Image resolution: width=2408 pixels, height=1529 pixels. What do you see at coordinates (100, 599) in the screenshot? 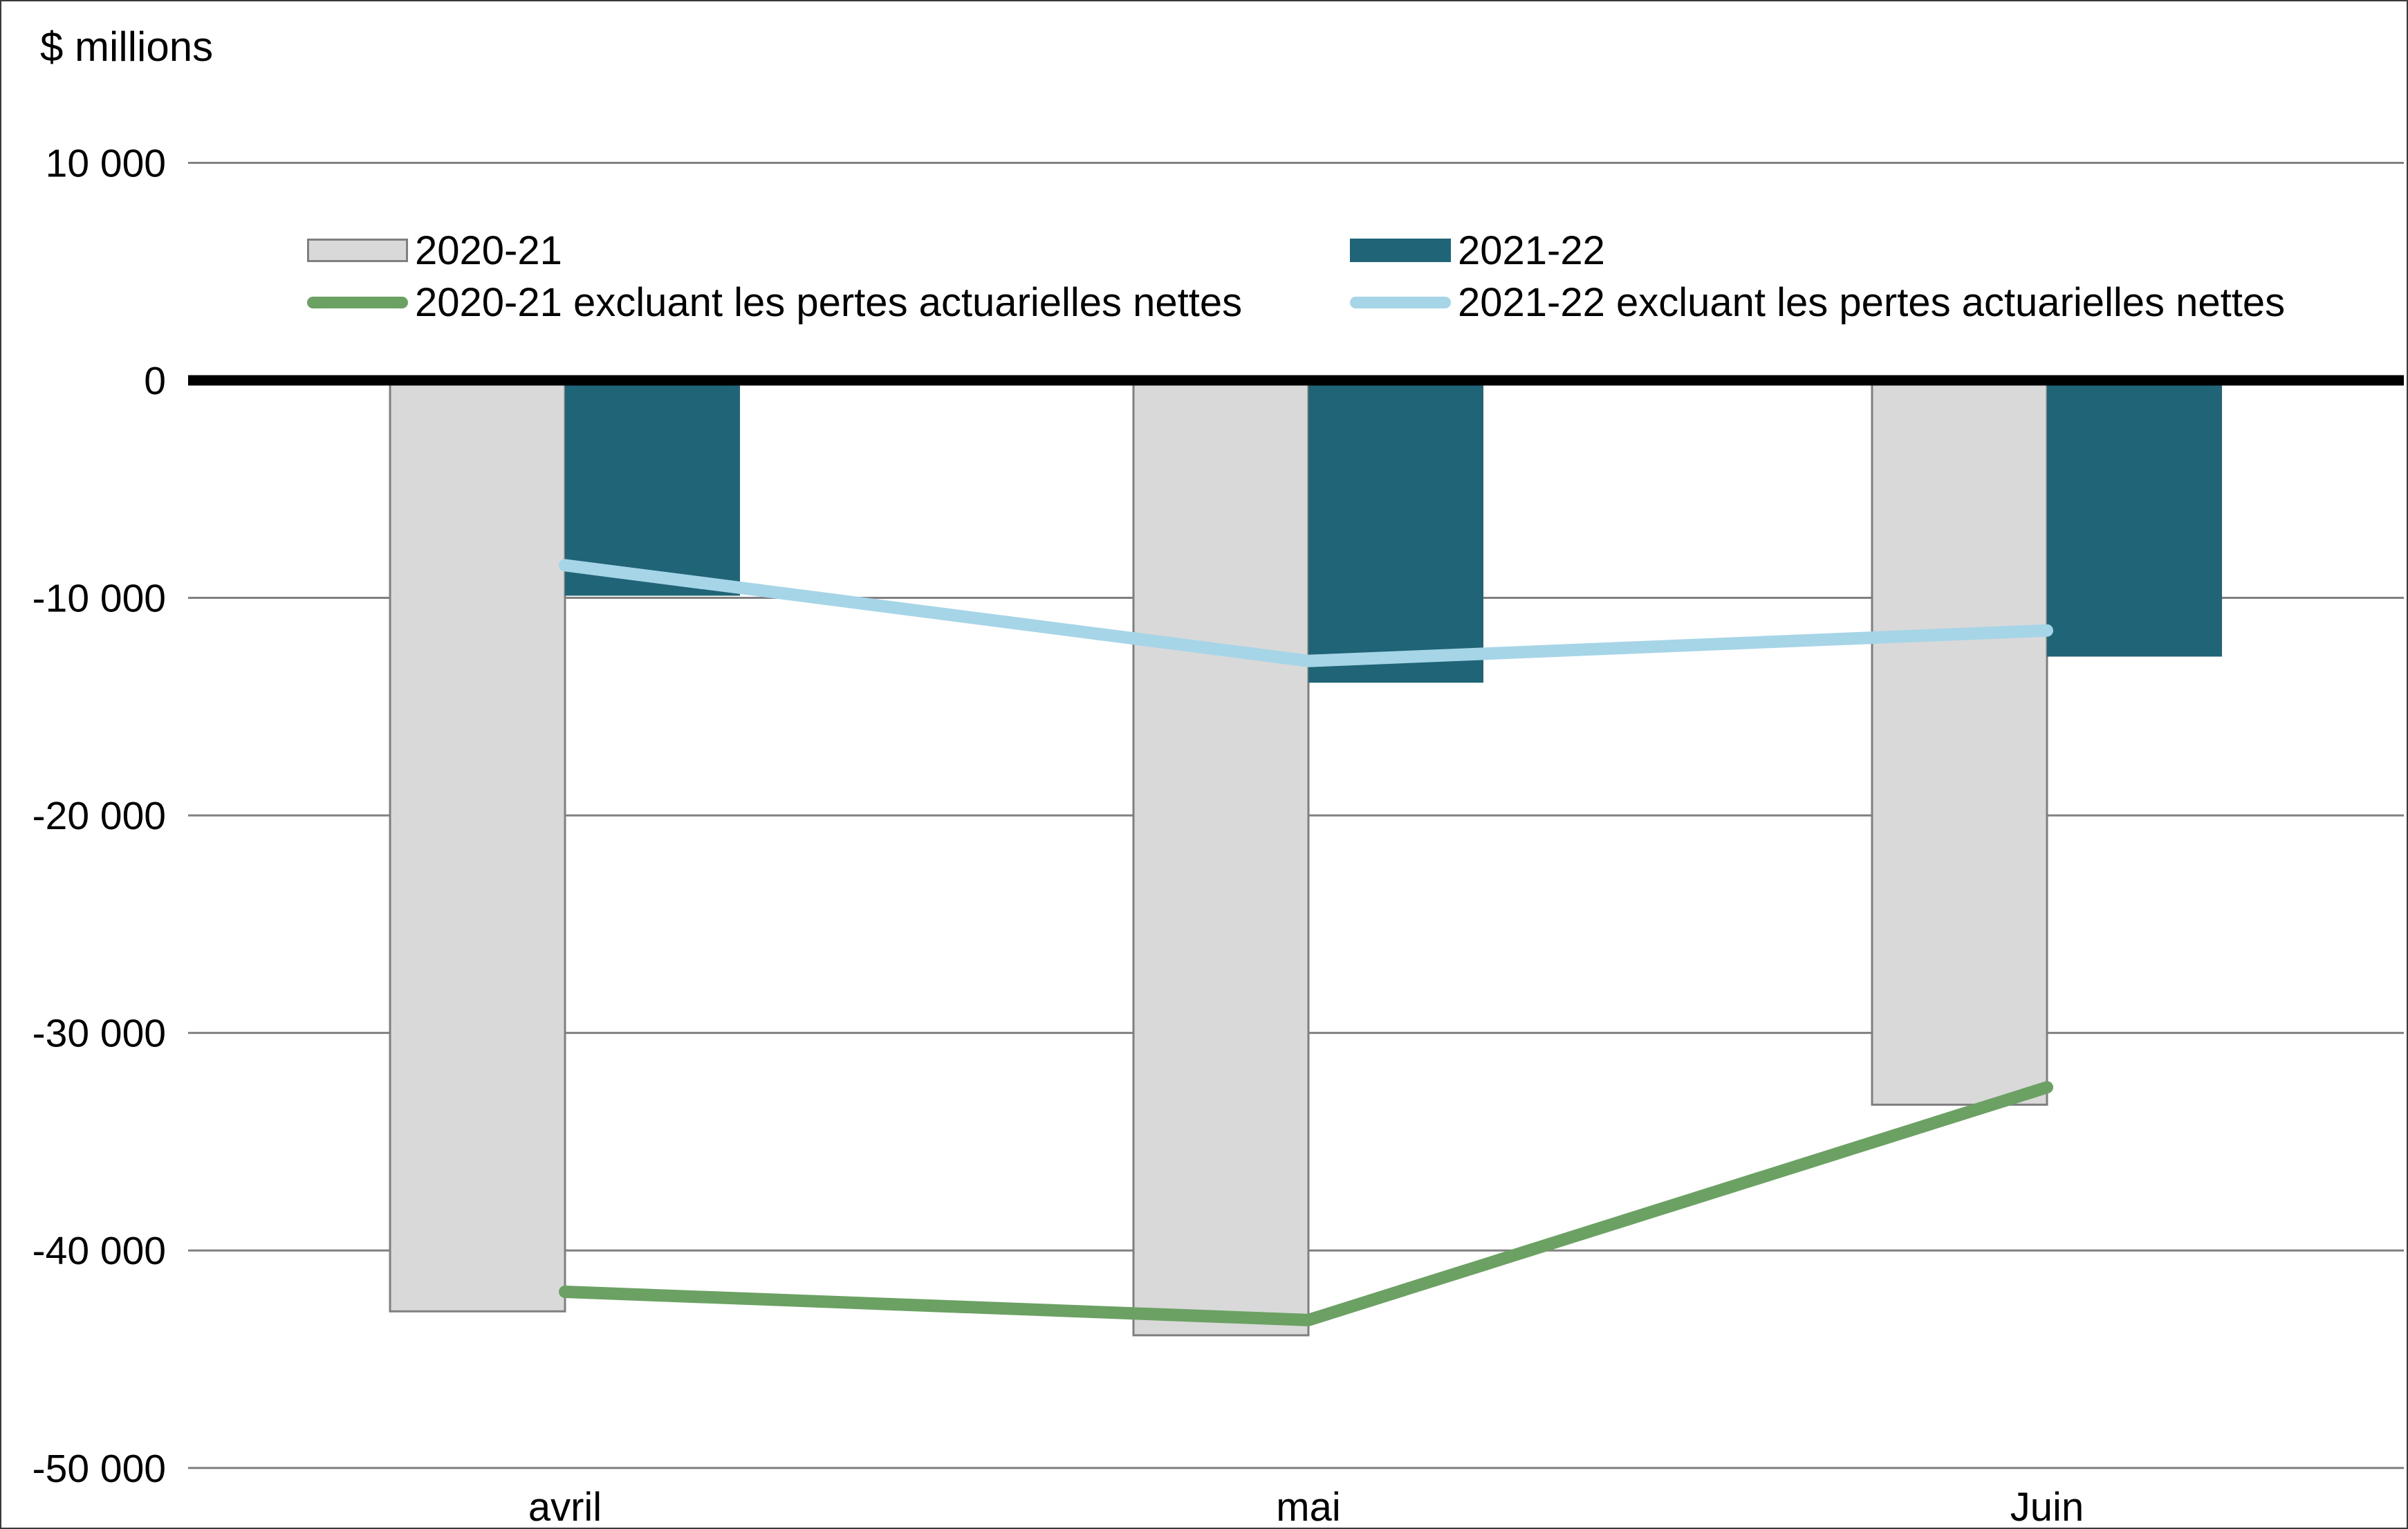
I see `y-axis-label--10000: -10 000` at bounding box center [100, 599].